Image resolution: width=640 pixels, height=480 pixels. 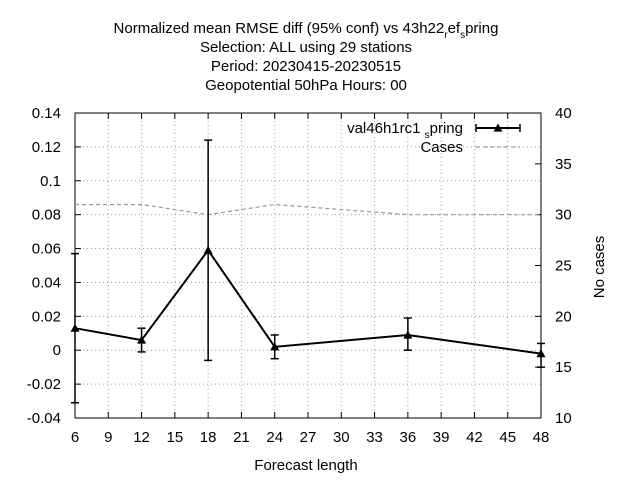 I want to click on legend: val46h1rc1 spring Cases, so click(x=434, y=138).